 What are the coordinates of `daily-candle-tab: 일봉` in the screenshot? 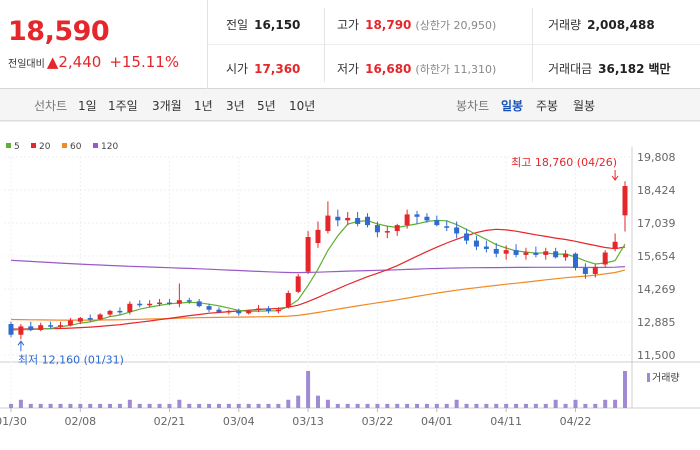 It's located at (512, 106).